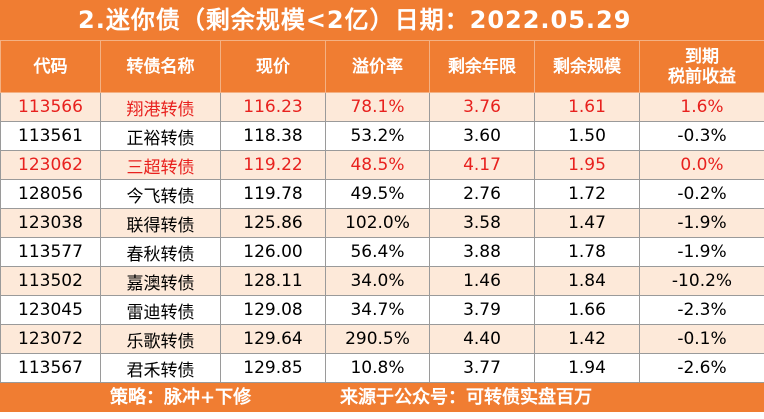  I want to click on cell-scale: 1.72, so click(587, 194).